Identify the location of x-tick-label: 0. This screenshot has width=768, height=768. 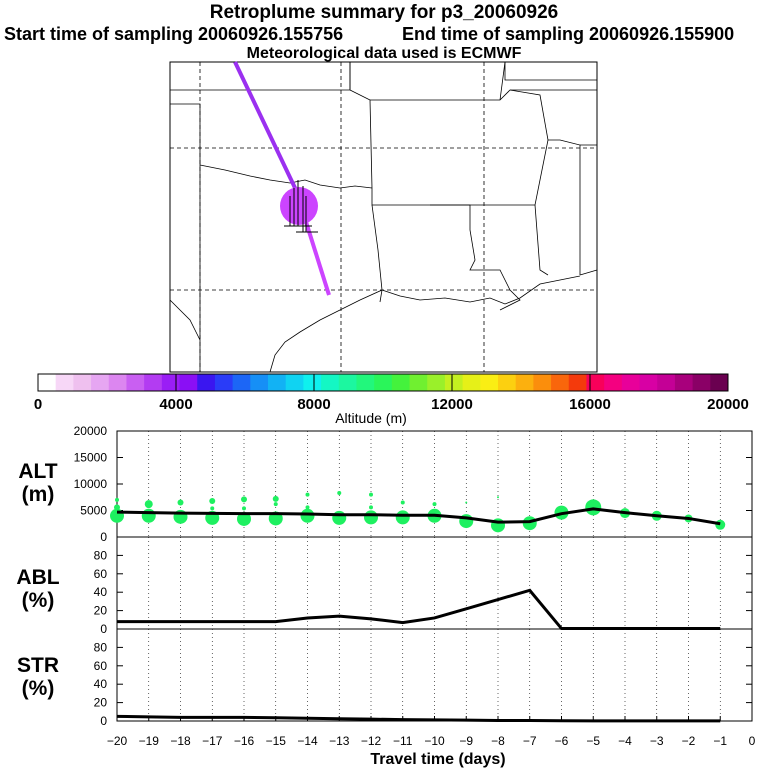
(752, 741).